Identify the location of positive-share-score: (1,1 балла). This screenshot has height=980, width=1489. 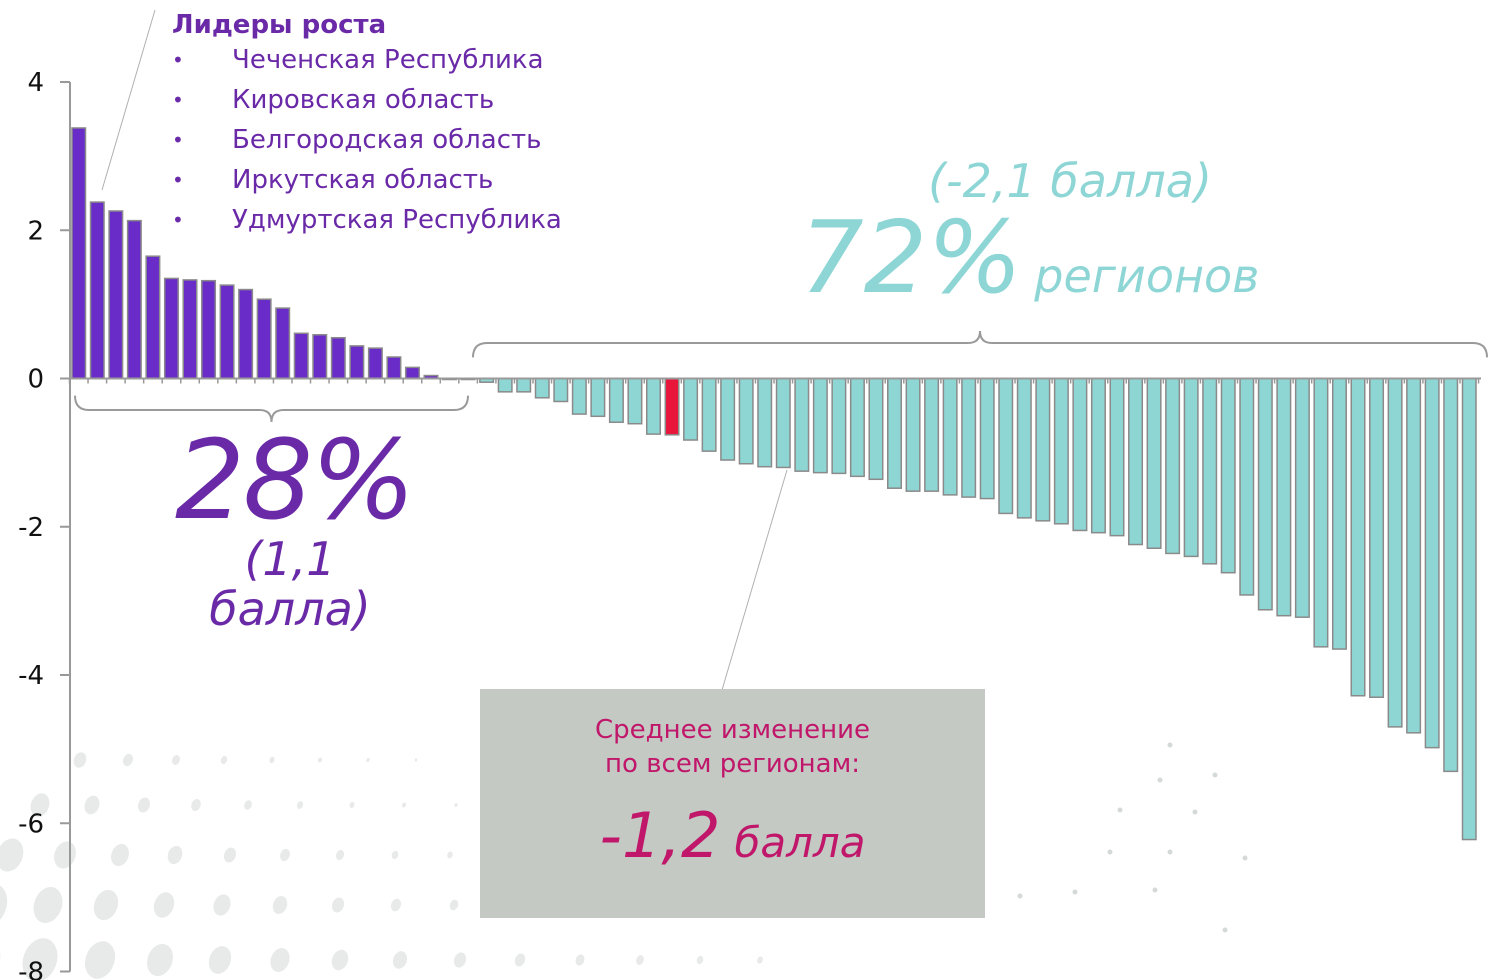
(290, 584).